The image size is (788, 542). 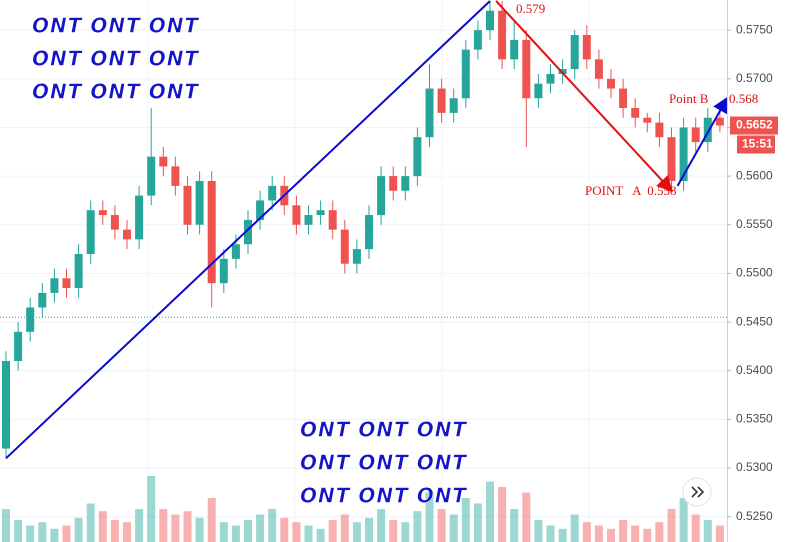 I want to click on scroll-button-icon, so click(x=698, y=492).